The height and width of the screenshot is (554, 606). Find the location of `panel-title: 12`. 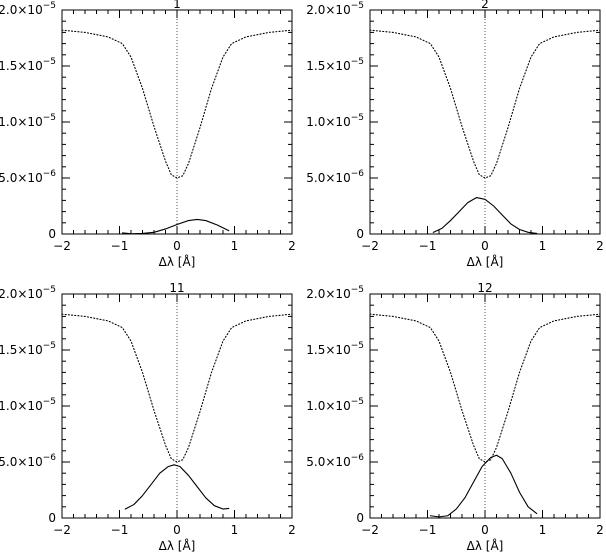

panel-title: 12 is located at coordinates (484, 288).